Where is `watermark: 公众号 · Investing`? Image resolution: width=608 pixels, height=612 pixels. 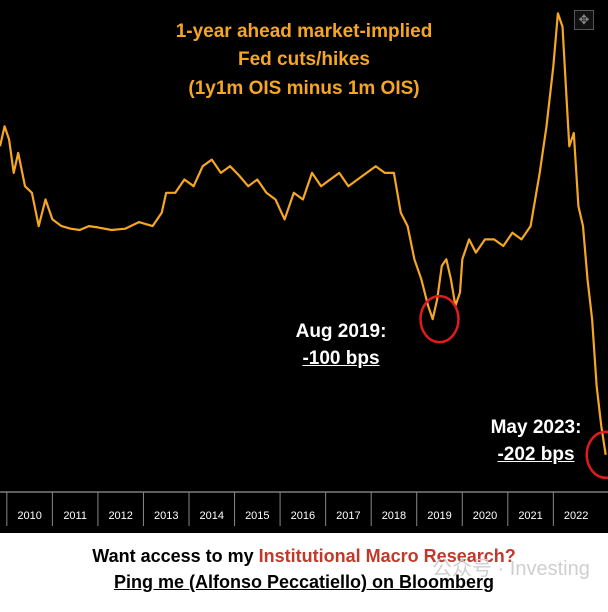 watermark: 公众号 · Investing is located at coordinates (511, 569).